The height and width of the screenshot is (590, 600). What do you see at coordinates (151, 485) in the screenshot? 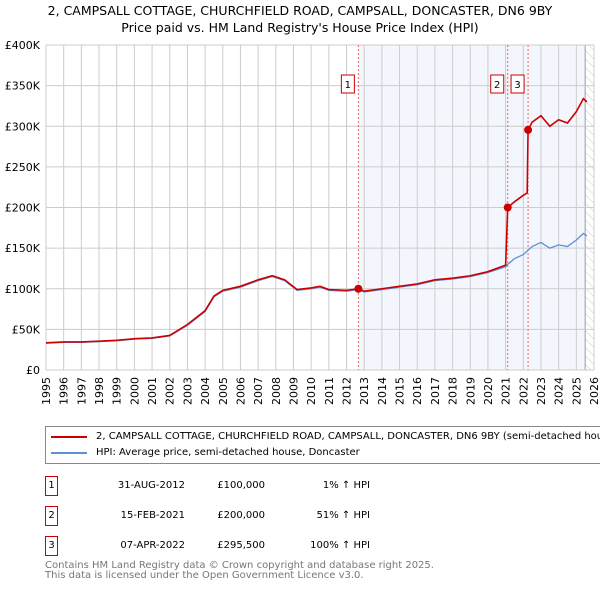
I see `sale-date: 31-AUG-2012` at bounding box center [151, 485].